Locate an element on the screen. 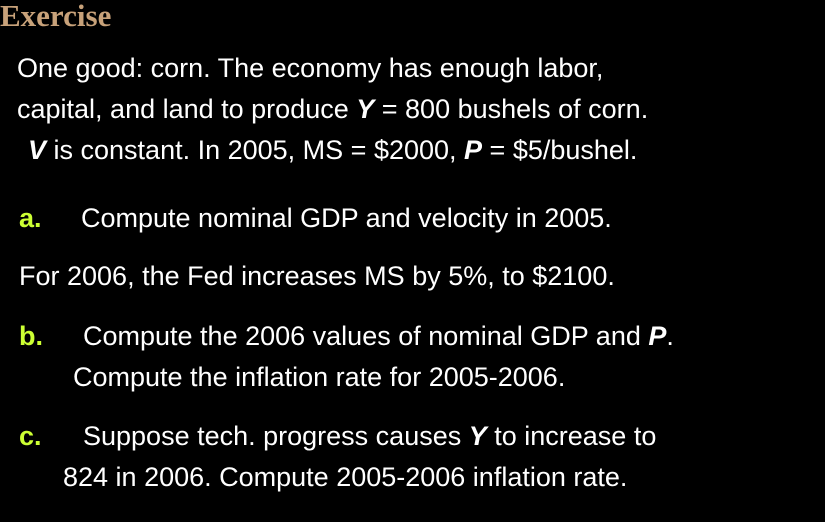 This screenshot has width=825, height=522. intro-line-3-post: = $5/bushel. is located at coordinates (560, 150).